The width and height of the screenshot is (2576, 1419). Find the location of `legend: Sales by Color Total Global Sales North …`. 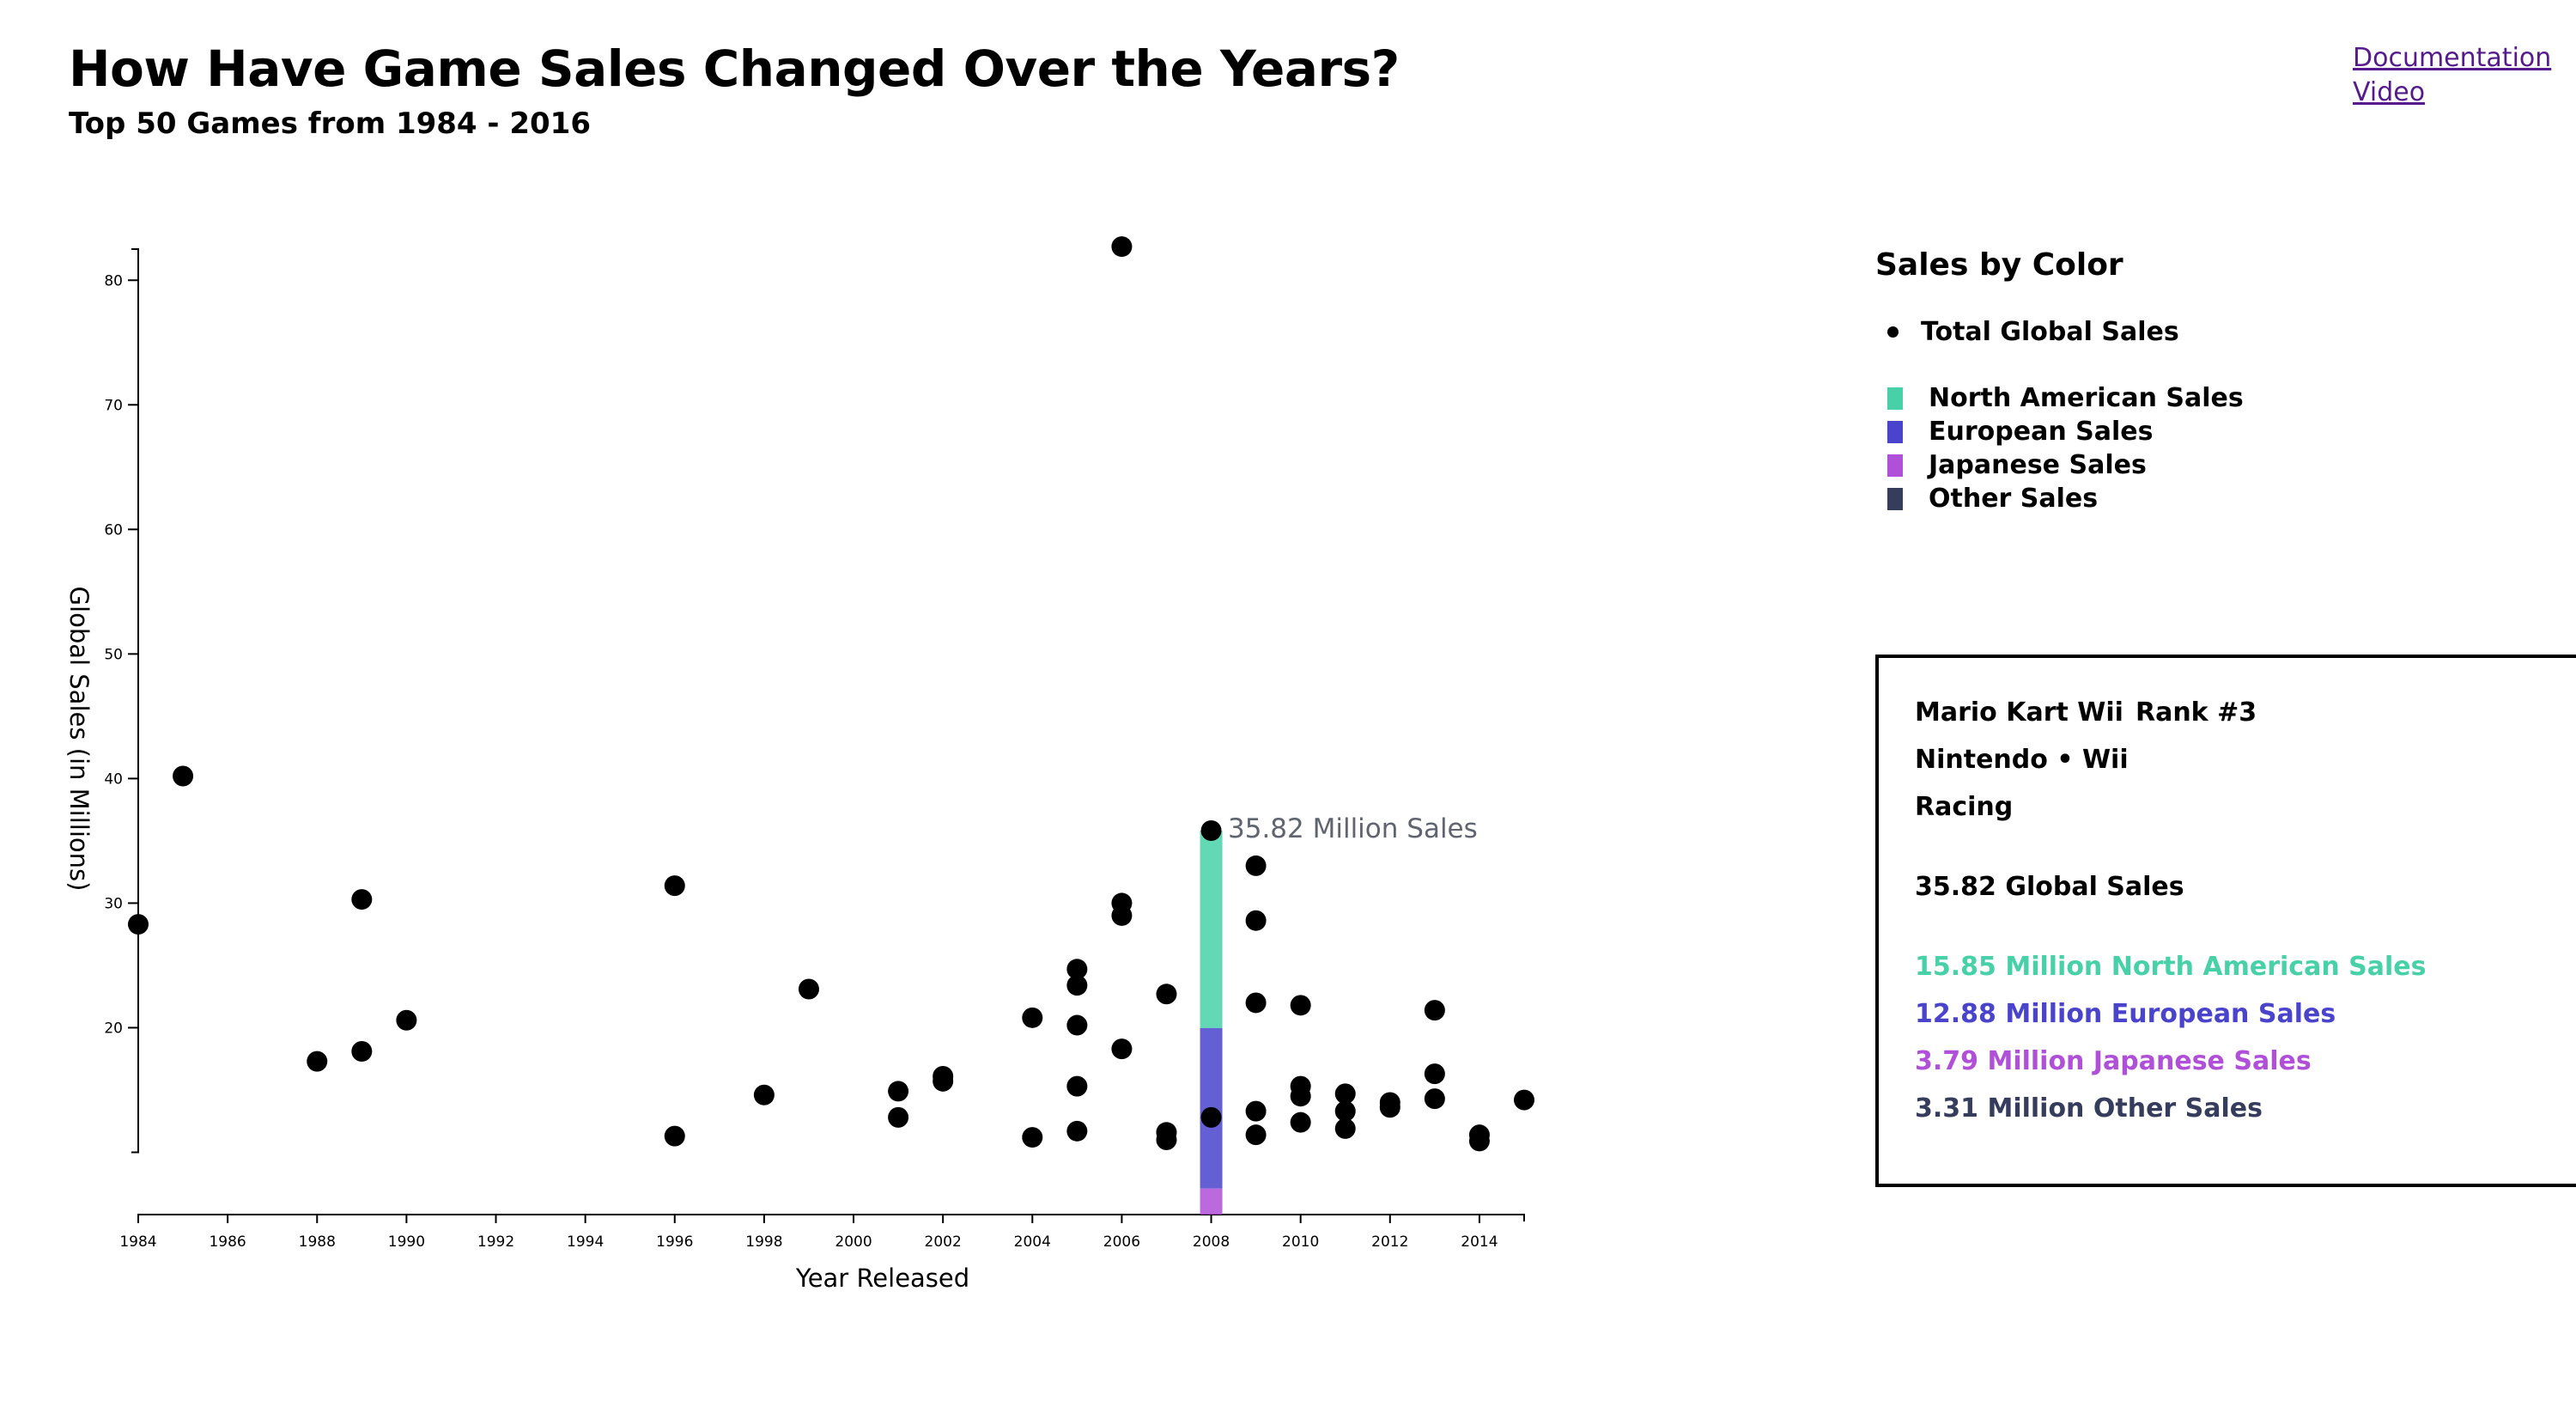

legend: Sales by Color Total Global Sales North … is located at coordinates (2060, 381).